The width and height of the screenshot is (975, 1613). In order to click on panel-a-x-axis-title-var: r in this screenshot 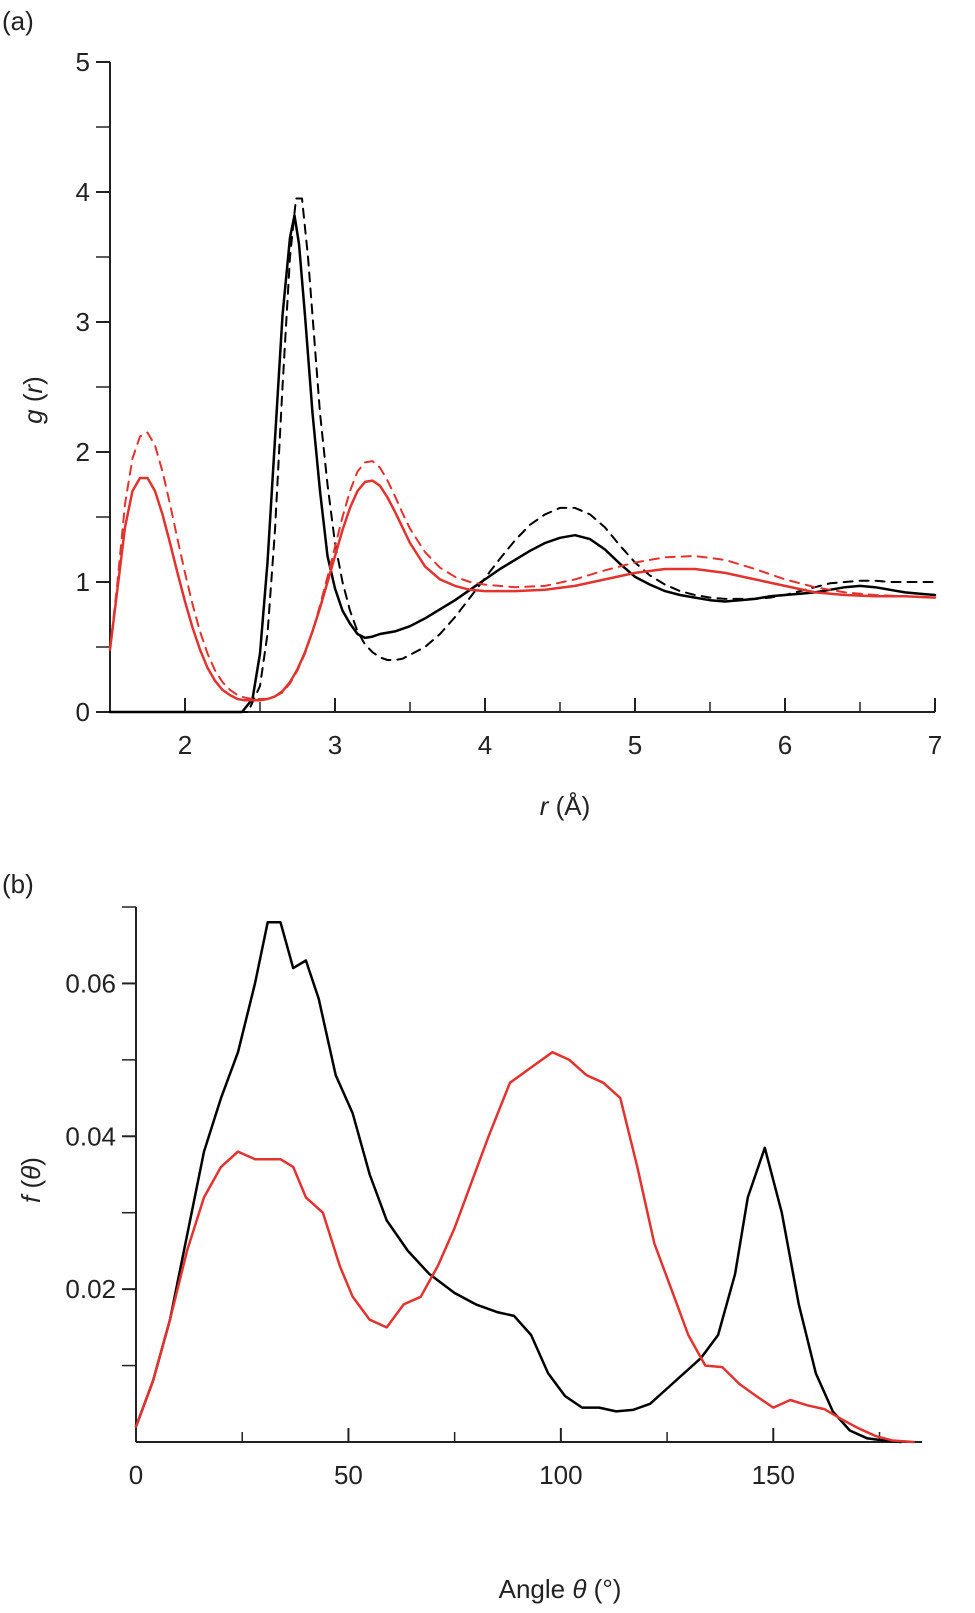, I will do `click(545, 806)`.